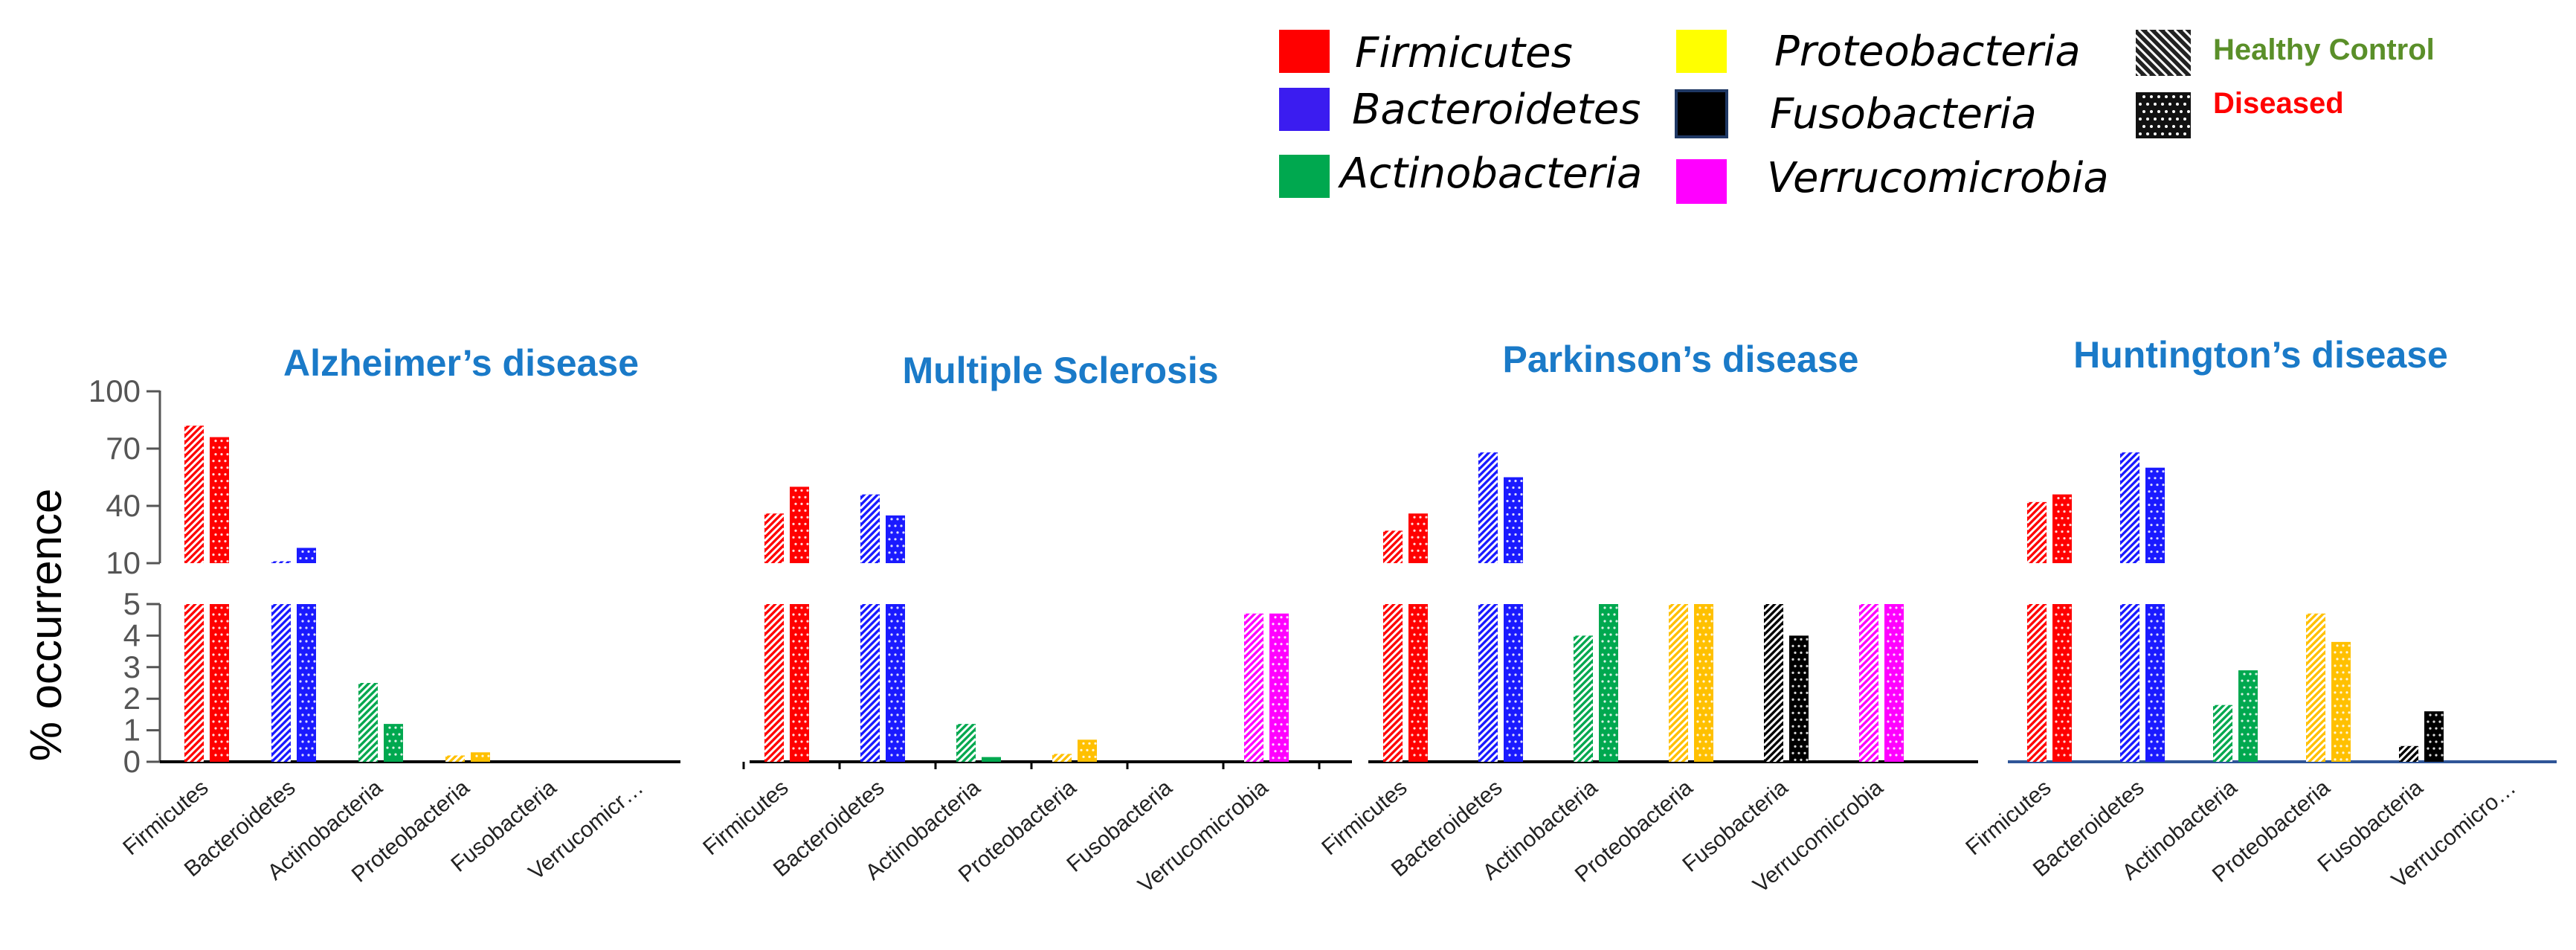 The width and height of the screenshot is (2576, 950). Describe the element at coordinates (1701, 114) in the screenshot. I see `legend-swatch-fusobacteria` at that location.